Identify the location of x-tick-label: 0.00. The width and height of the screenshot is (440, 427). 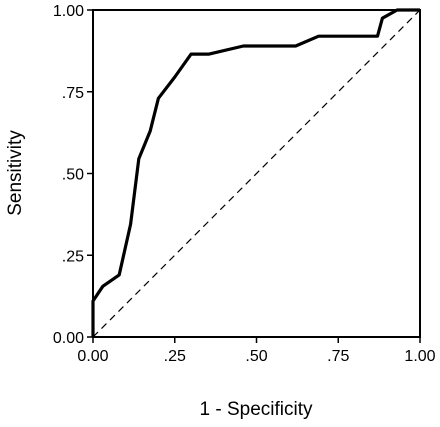
(92, 356).